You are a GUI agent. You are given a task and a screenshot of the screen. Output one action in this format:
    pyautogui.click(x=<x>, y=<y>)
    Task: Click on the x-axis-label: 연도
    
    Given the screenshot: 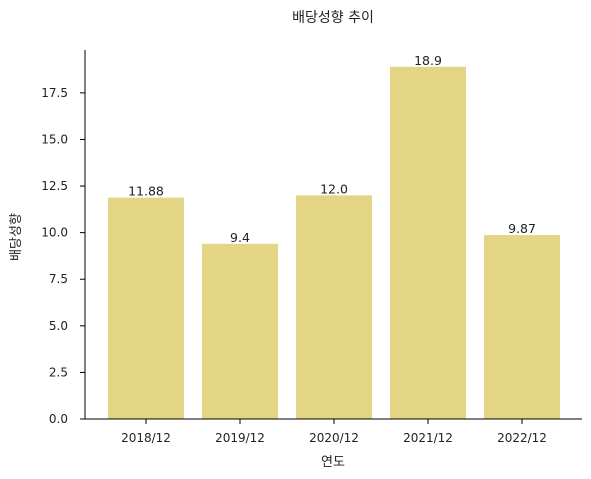 What is the action you would take?
    pyautogui.click(x=333, y=462)
    